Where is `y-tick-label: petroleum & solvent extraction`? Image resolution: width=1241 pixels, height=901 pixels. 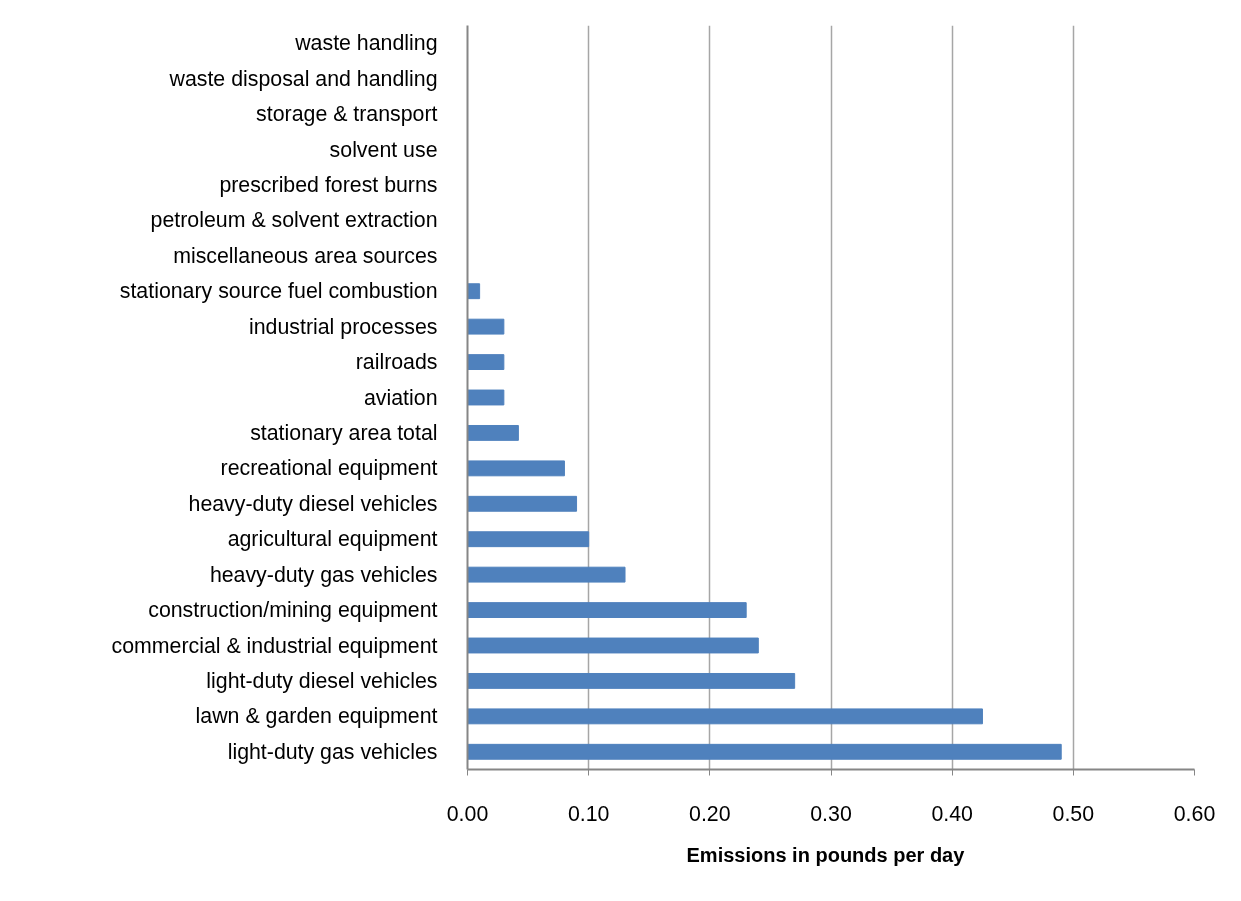 y-tick-label: petroleum & solvent extraction is located at coordinates (294, 220).